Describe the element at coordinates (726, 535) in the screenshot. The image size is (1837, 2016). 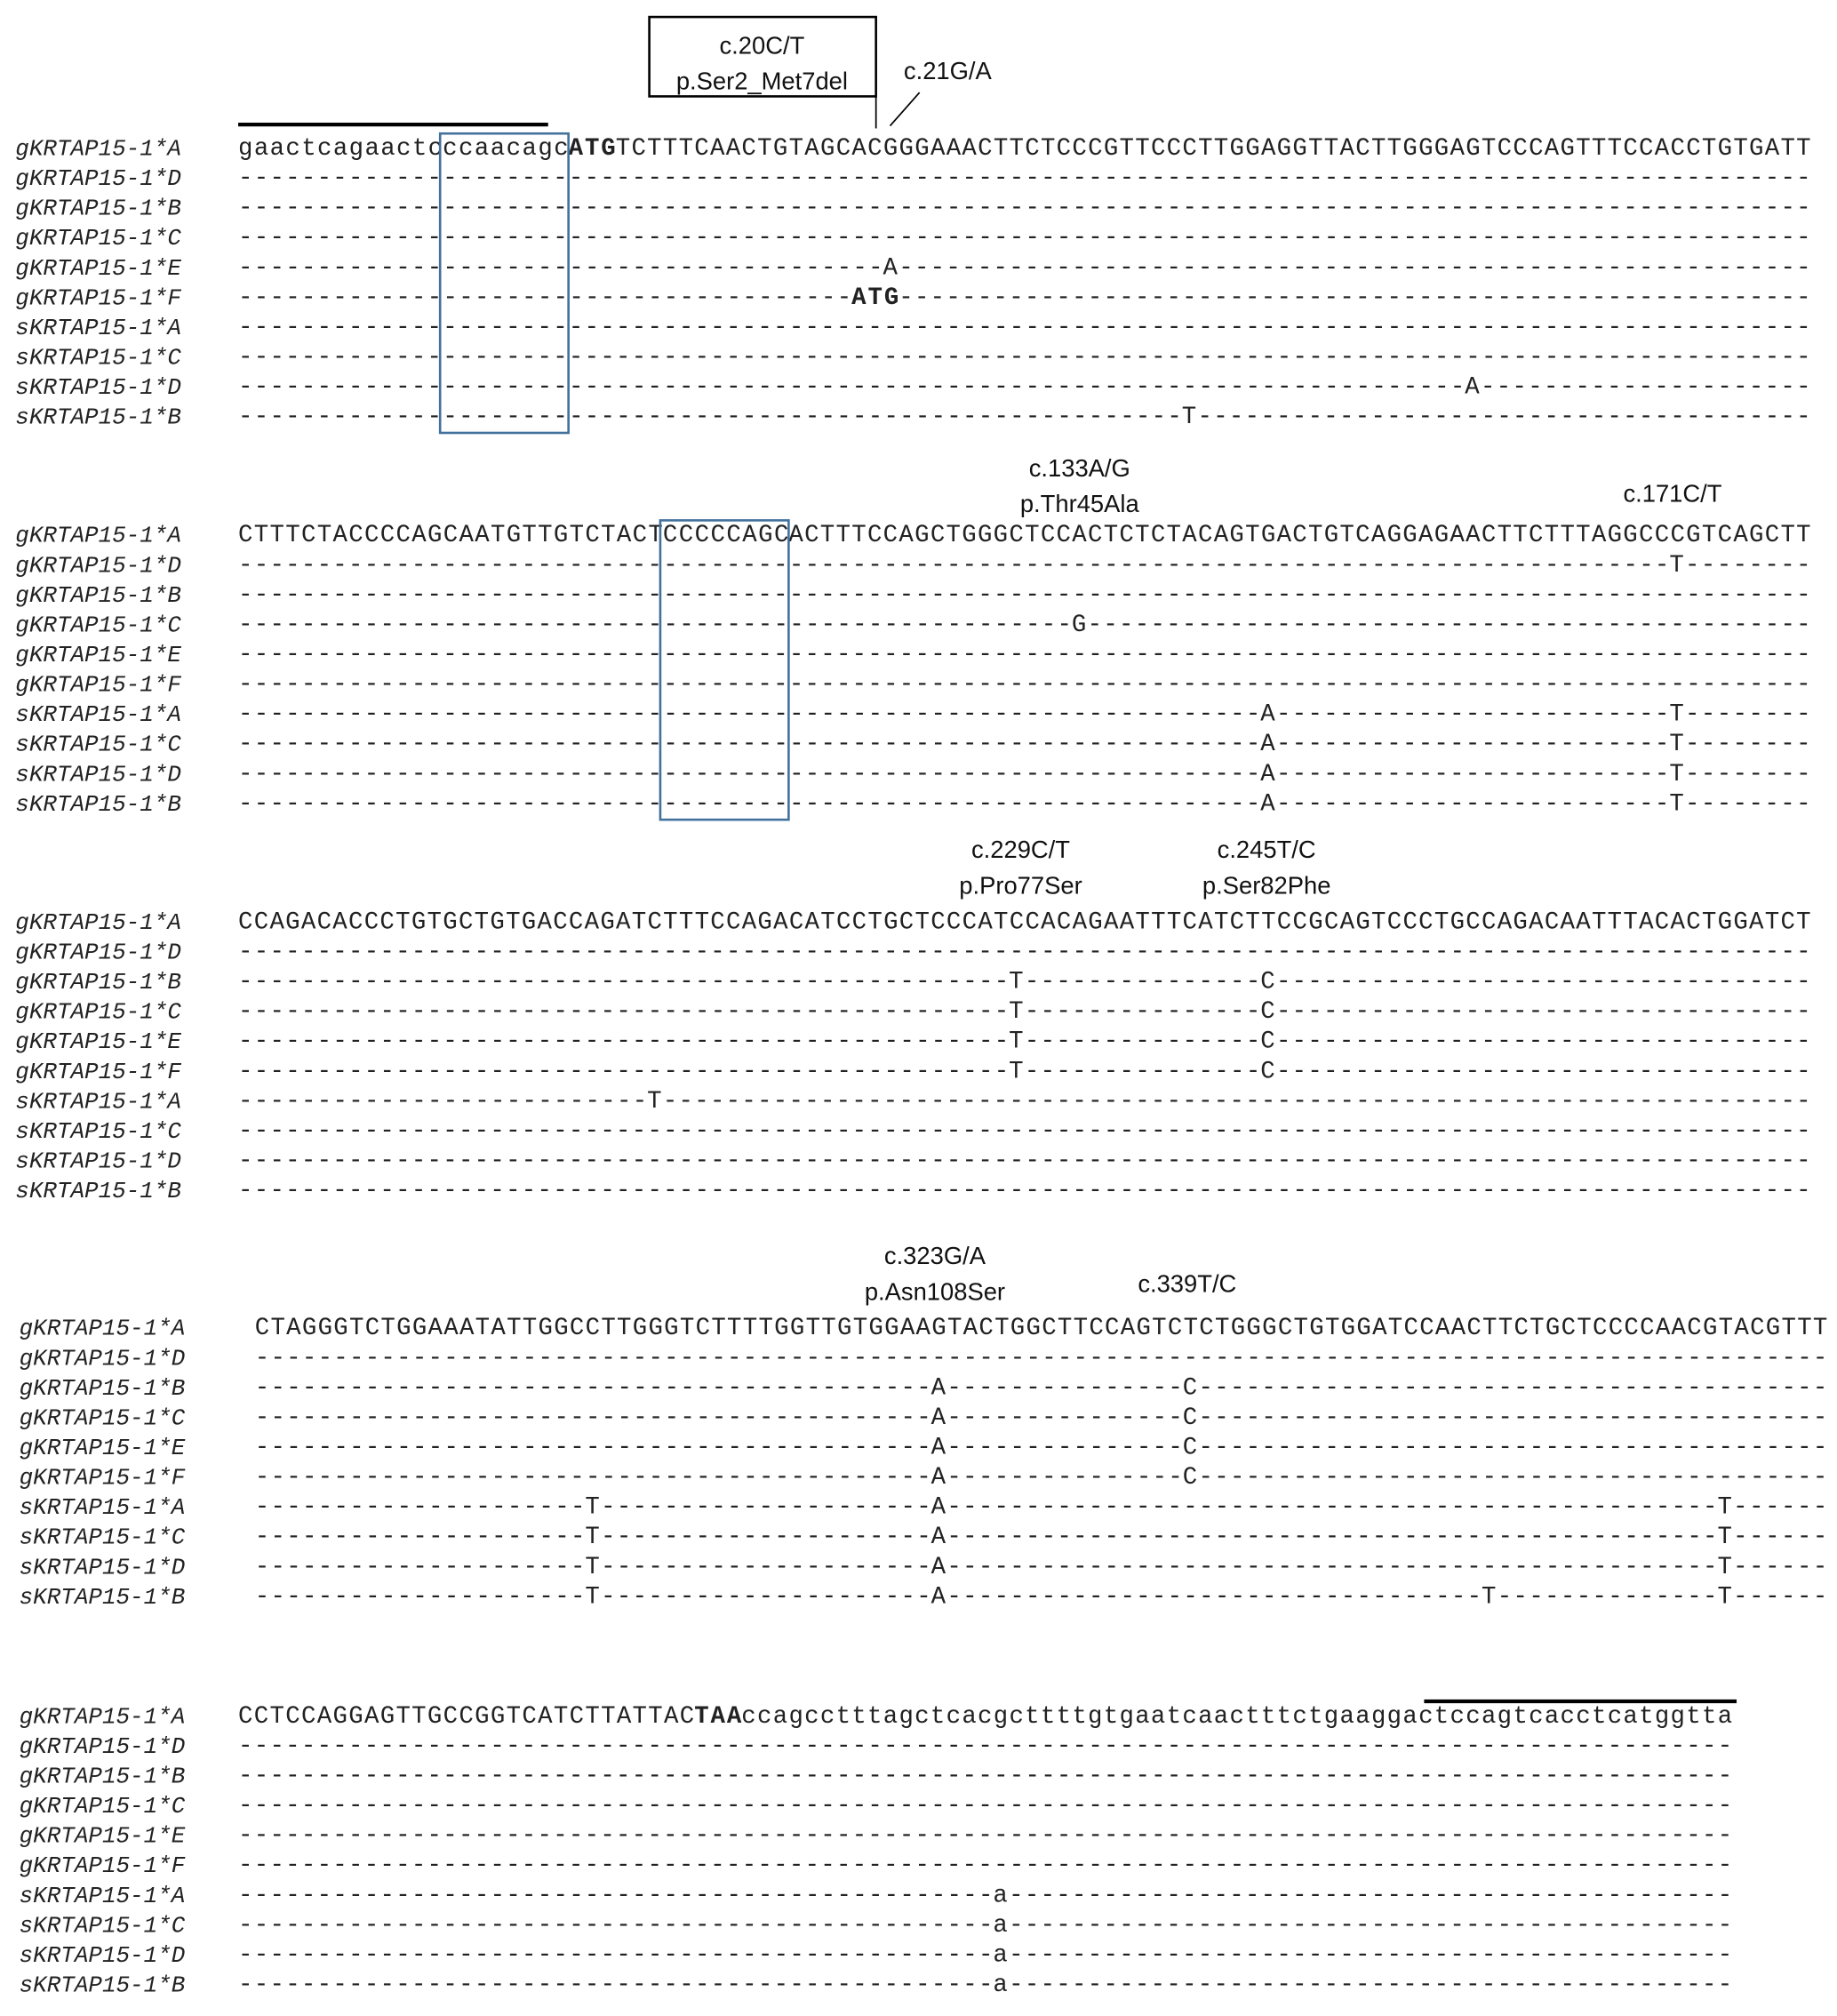
I see `sequence-segment: CCCCCAGC` at that location.